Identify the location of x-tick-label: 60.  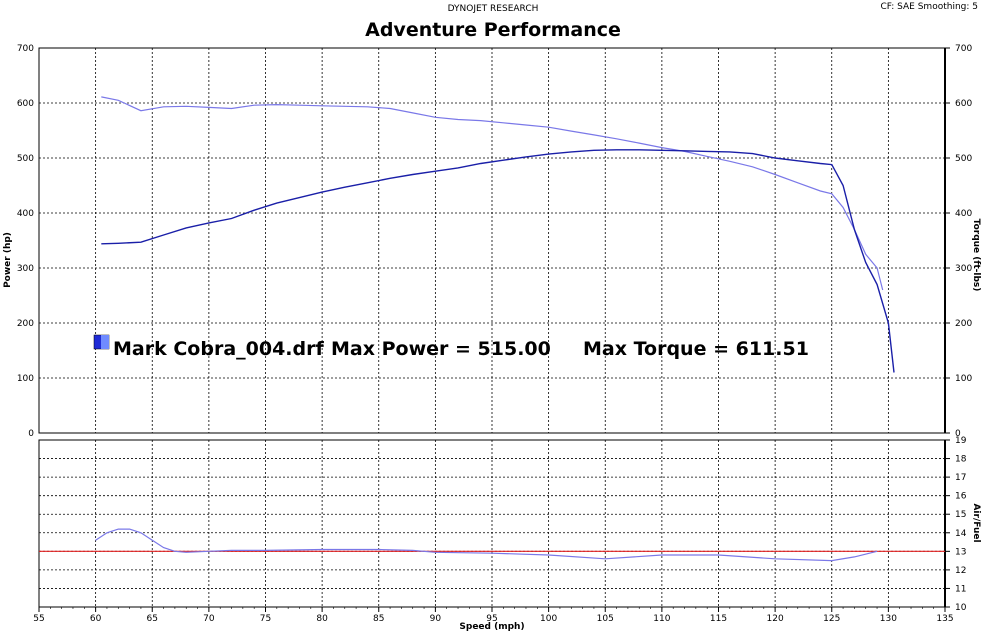
(96, 619).